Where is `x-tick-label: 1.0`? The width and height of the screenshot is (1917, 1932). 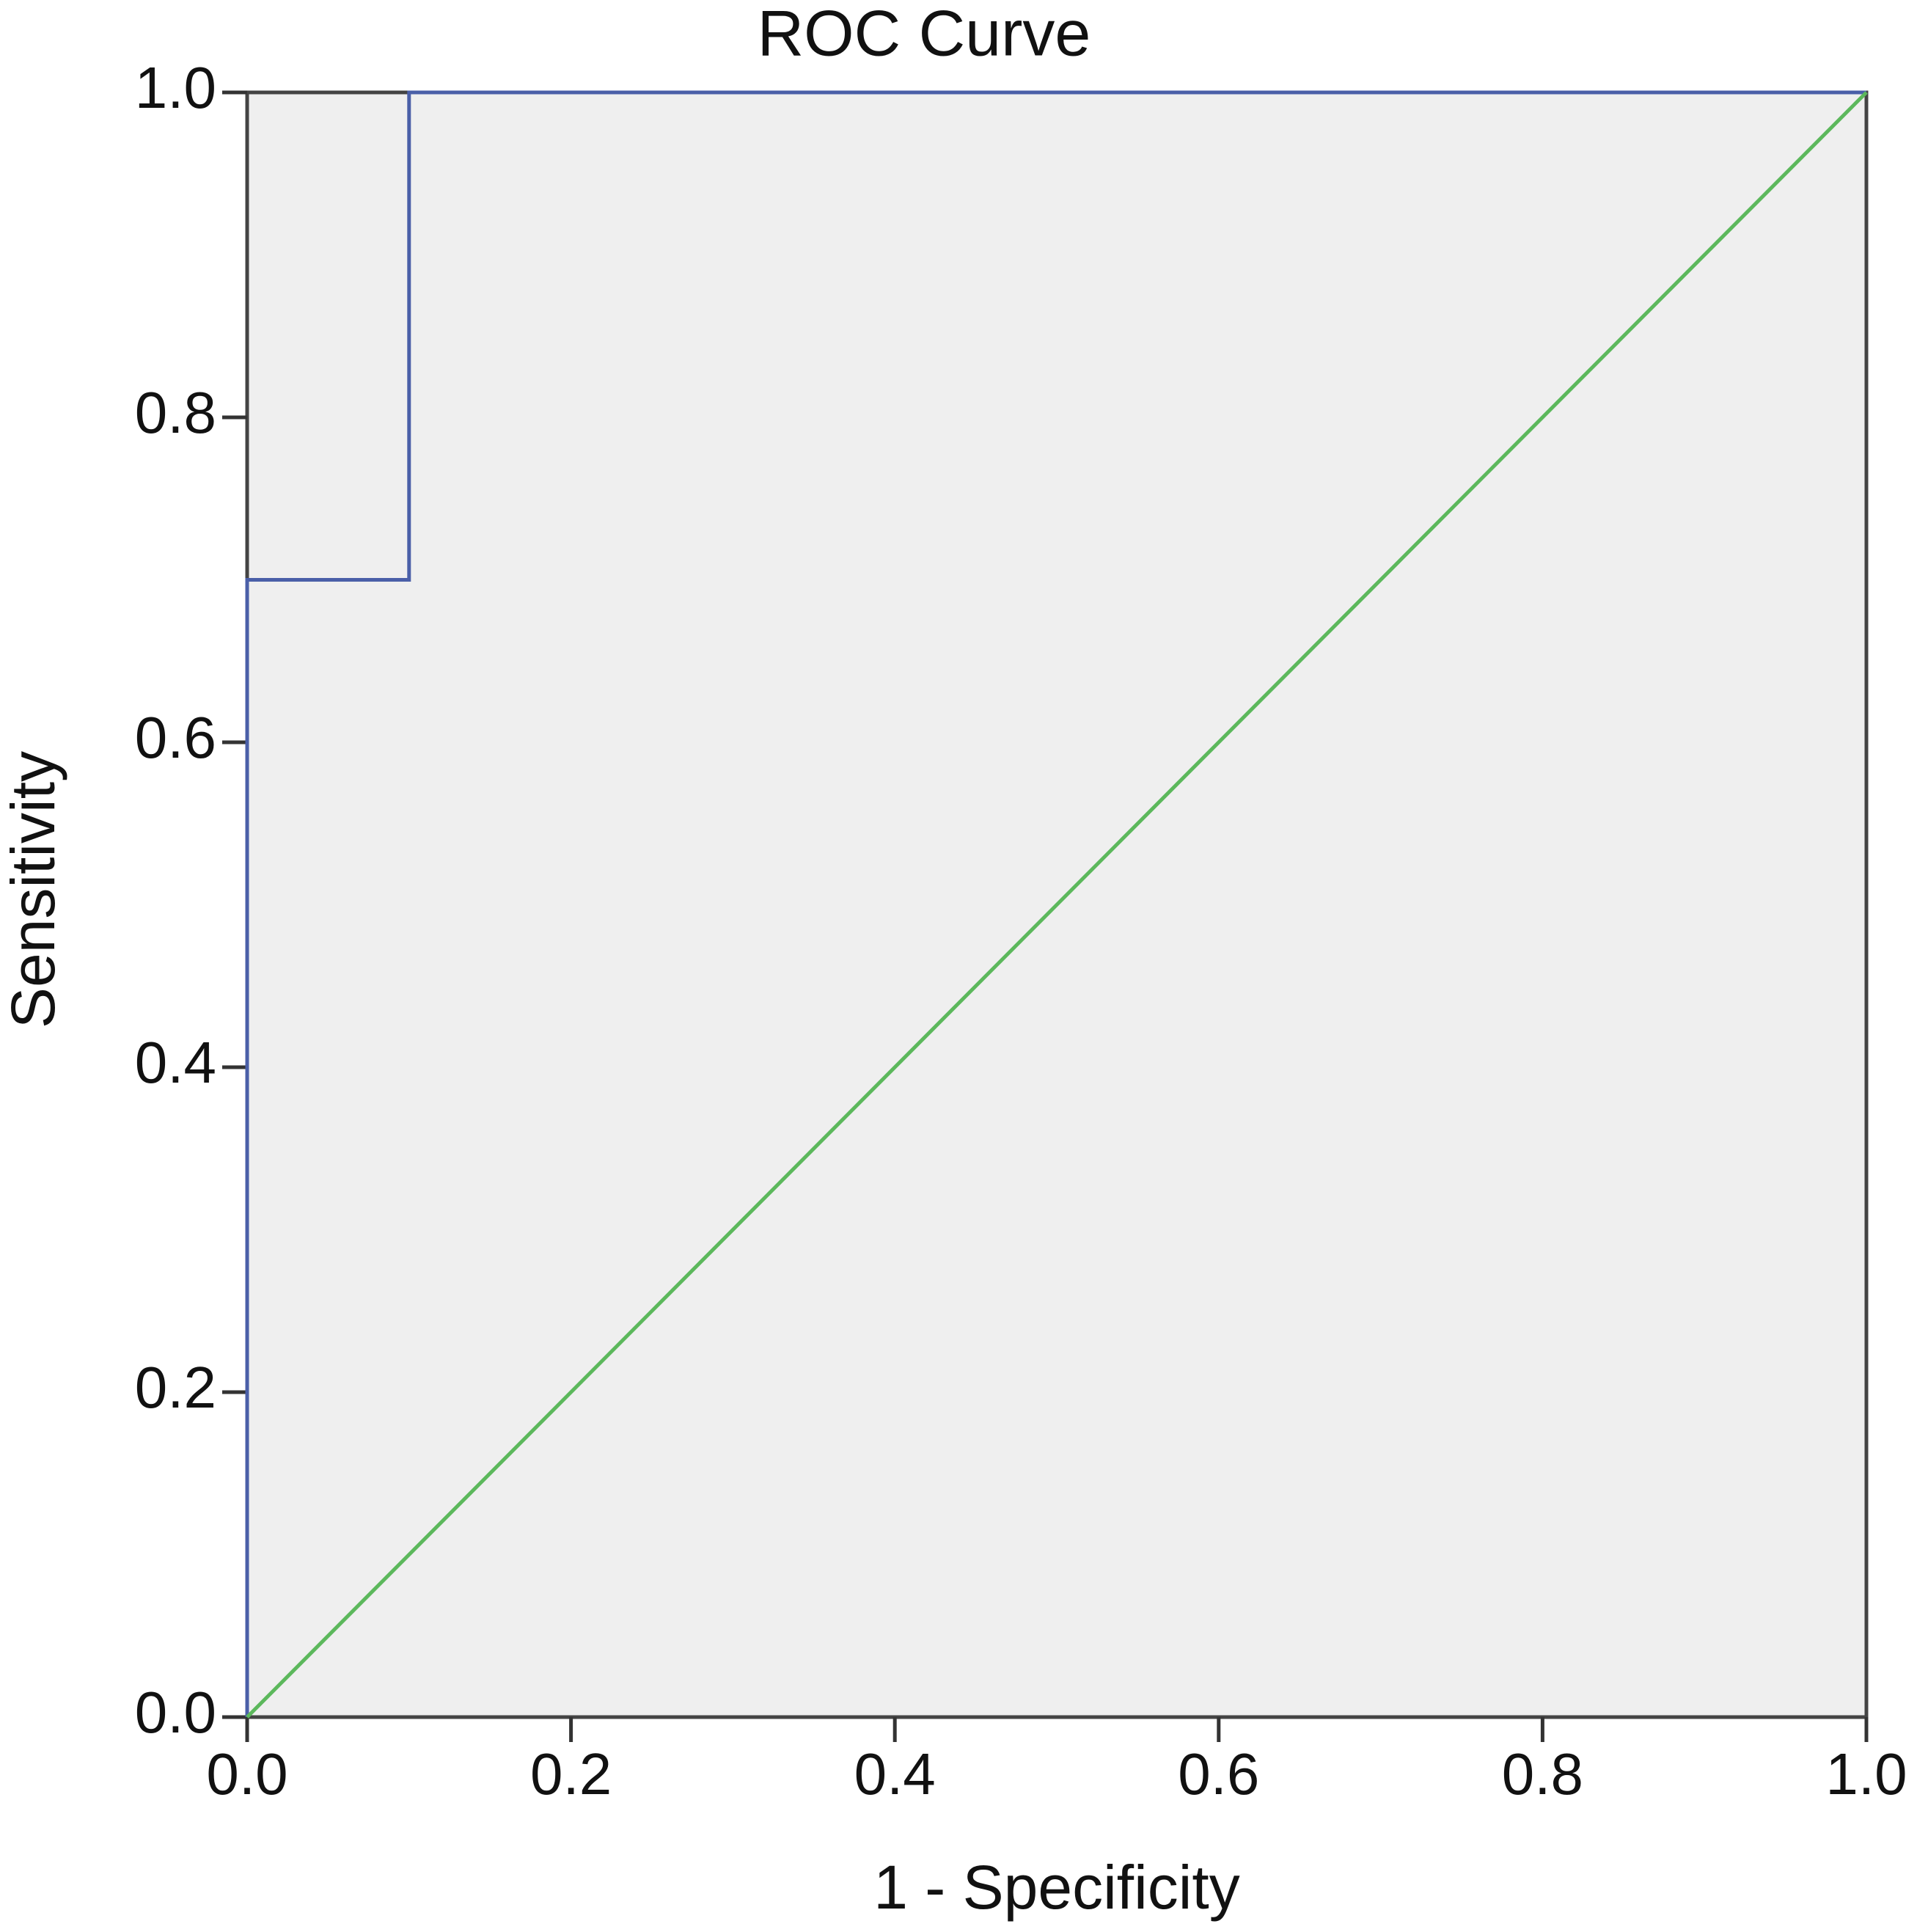
x-tick-label: 1.0 is located at coordinates (1866, 1774).